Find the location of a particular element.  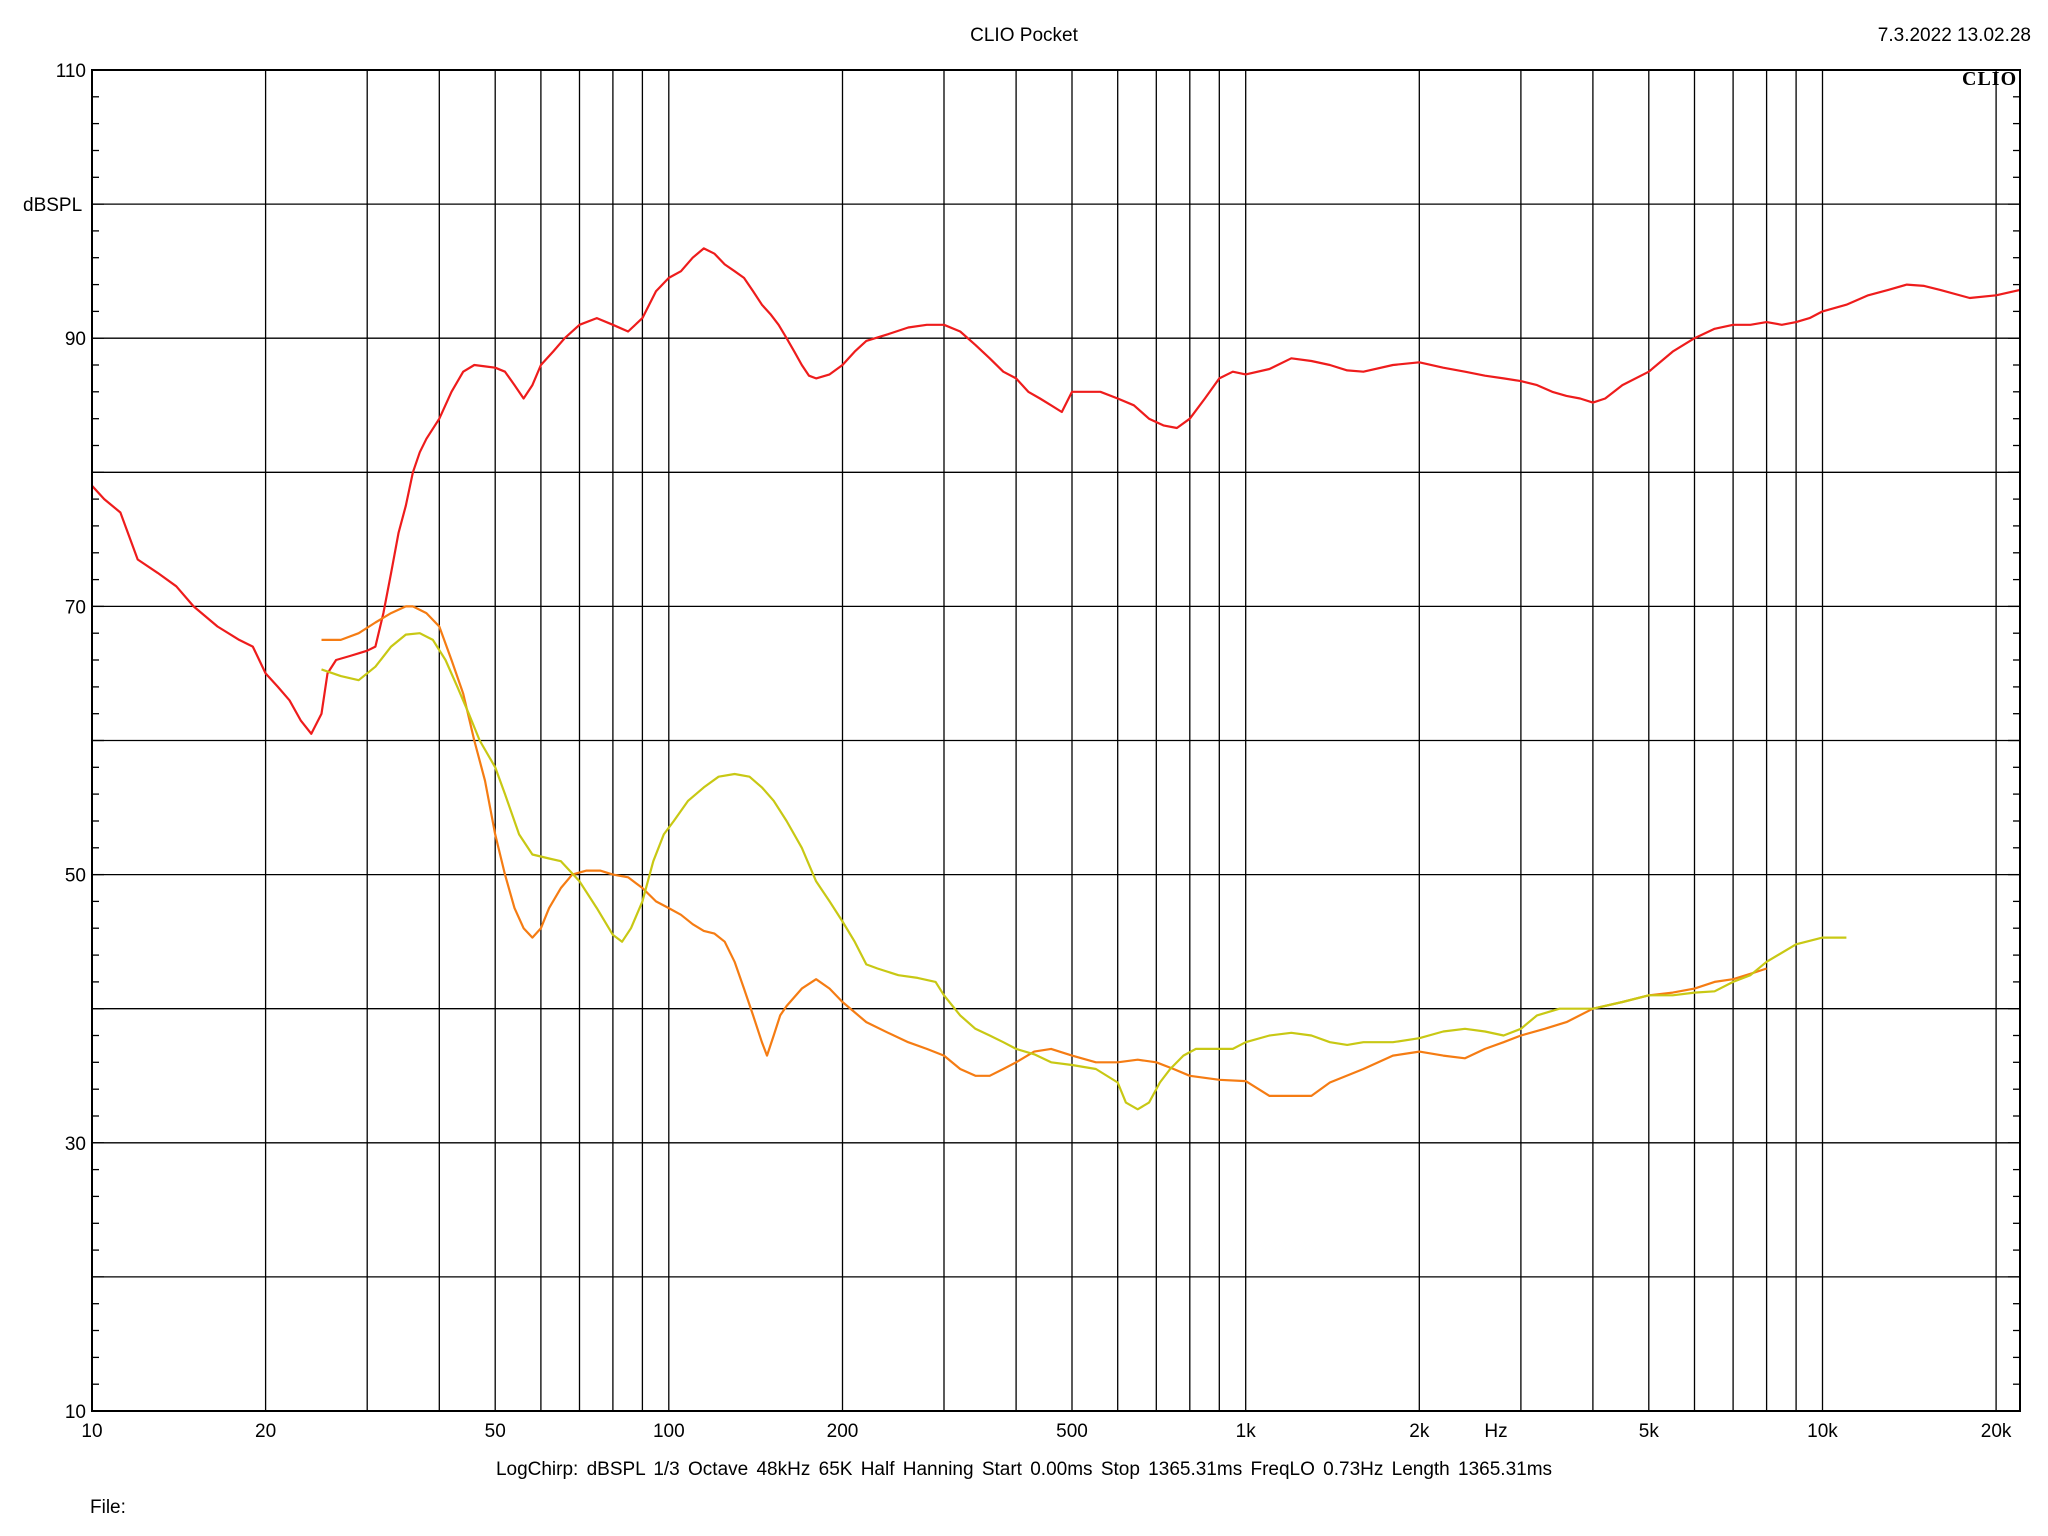

y-tick-label: 50 is located at coordinates (75, 876).